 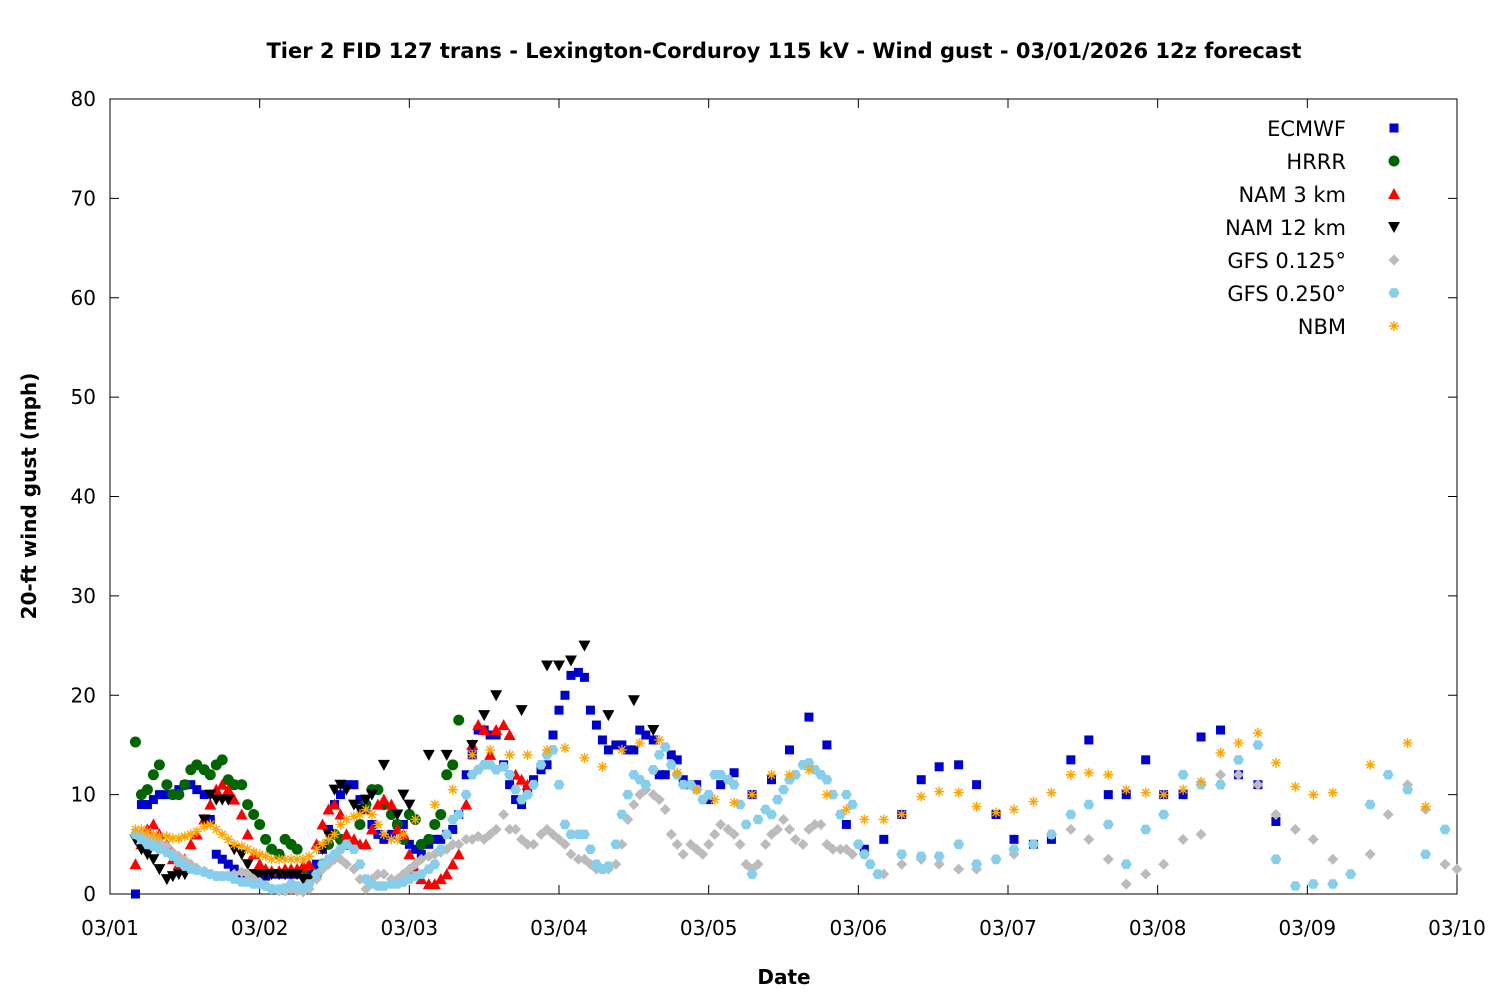 I want to click on series-nam-12-km, so click(x=394, y=763).